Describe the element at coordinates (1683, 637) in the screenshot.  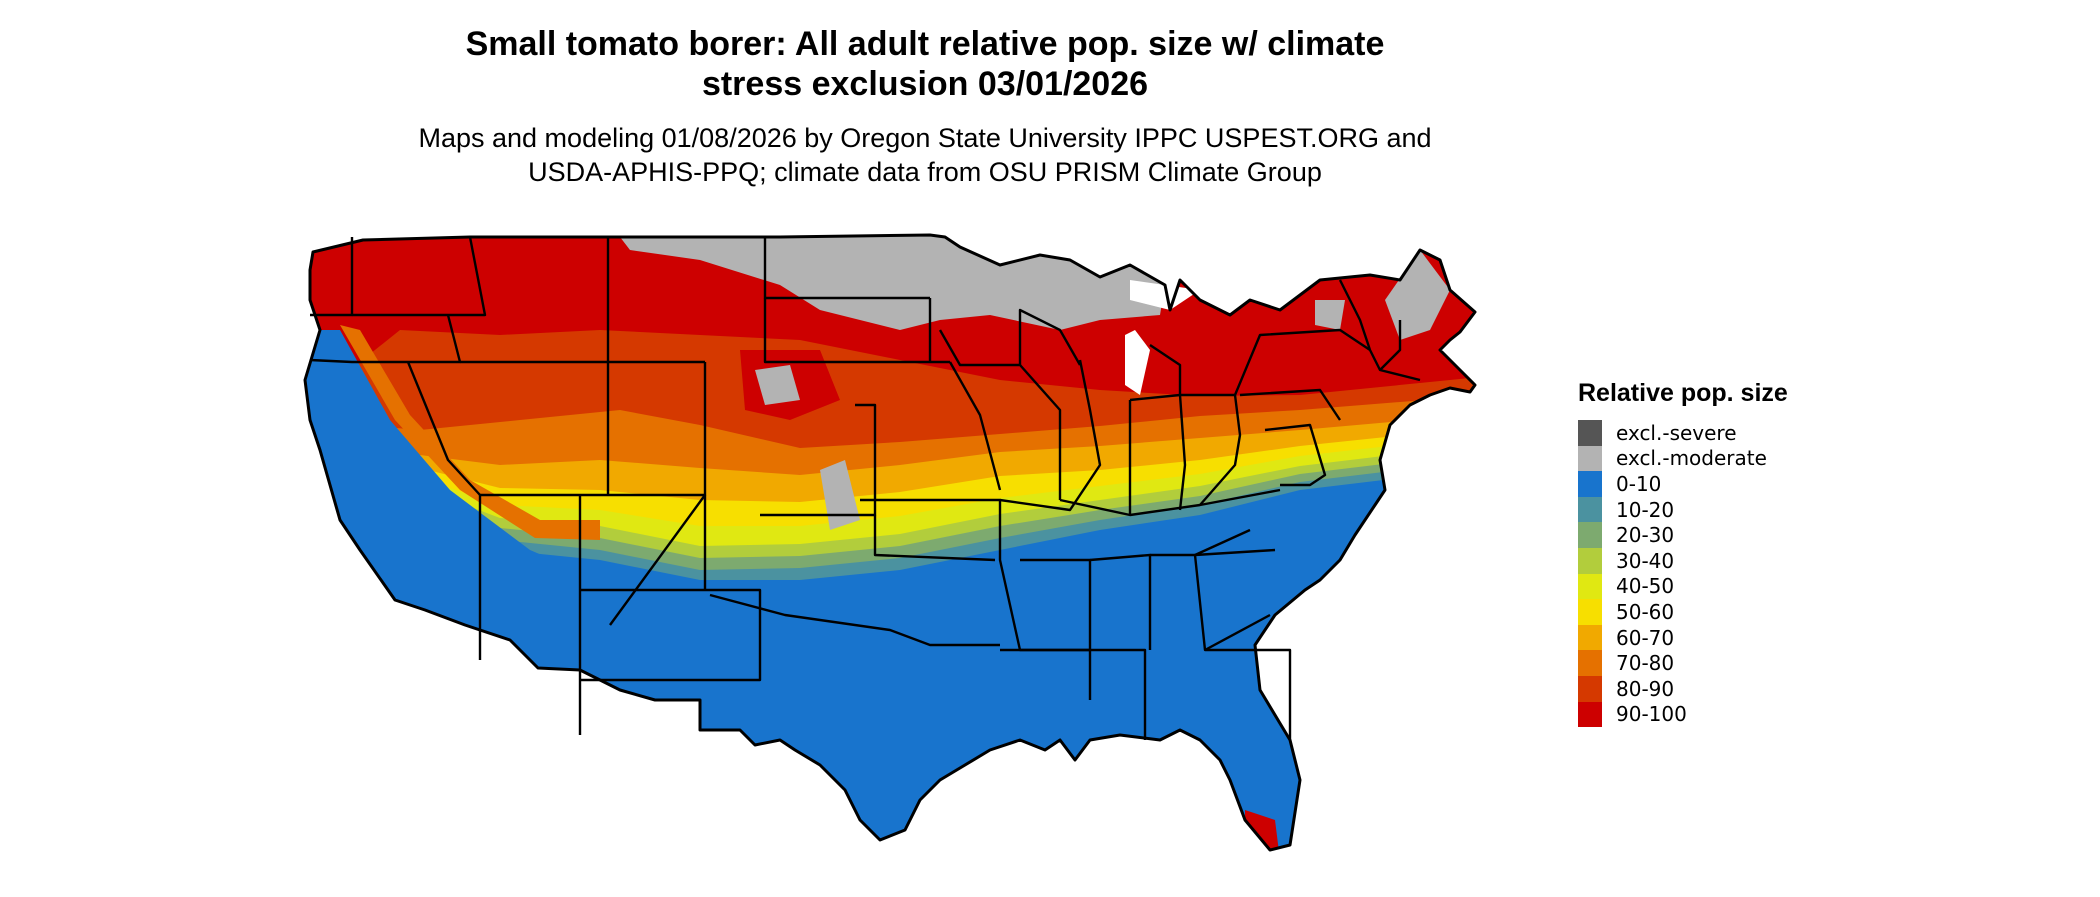
I see `legend-item: 60-70` at that location.